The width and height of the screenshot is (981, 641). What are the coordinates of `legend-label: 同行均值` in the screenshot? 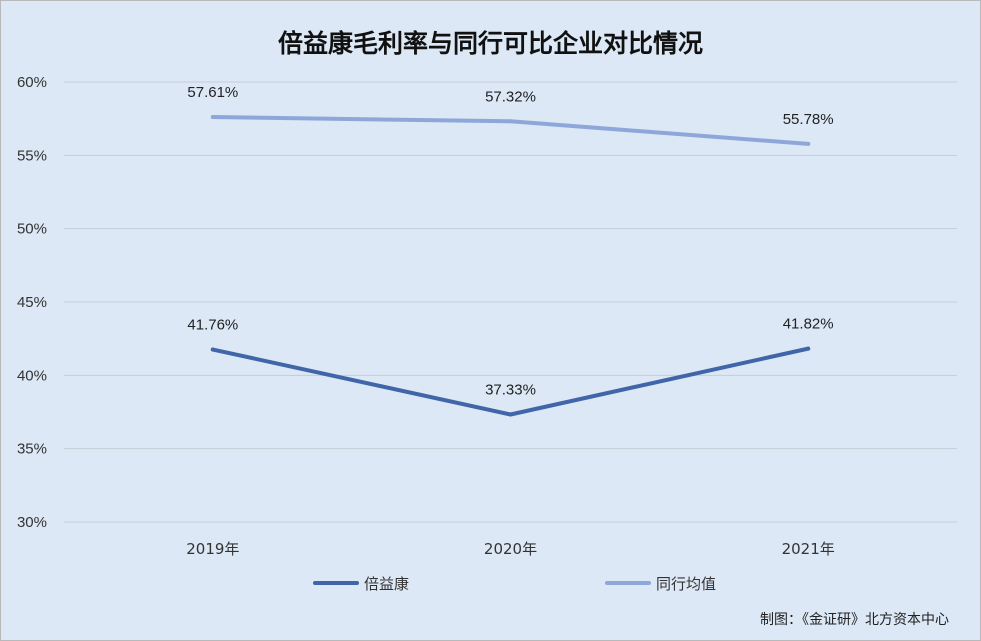 It's located at (686, 584).